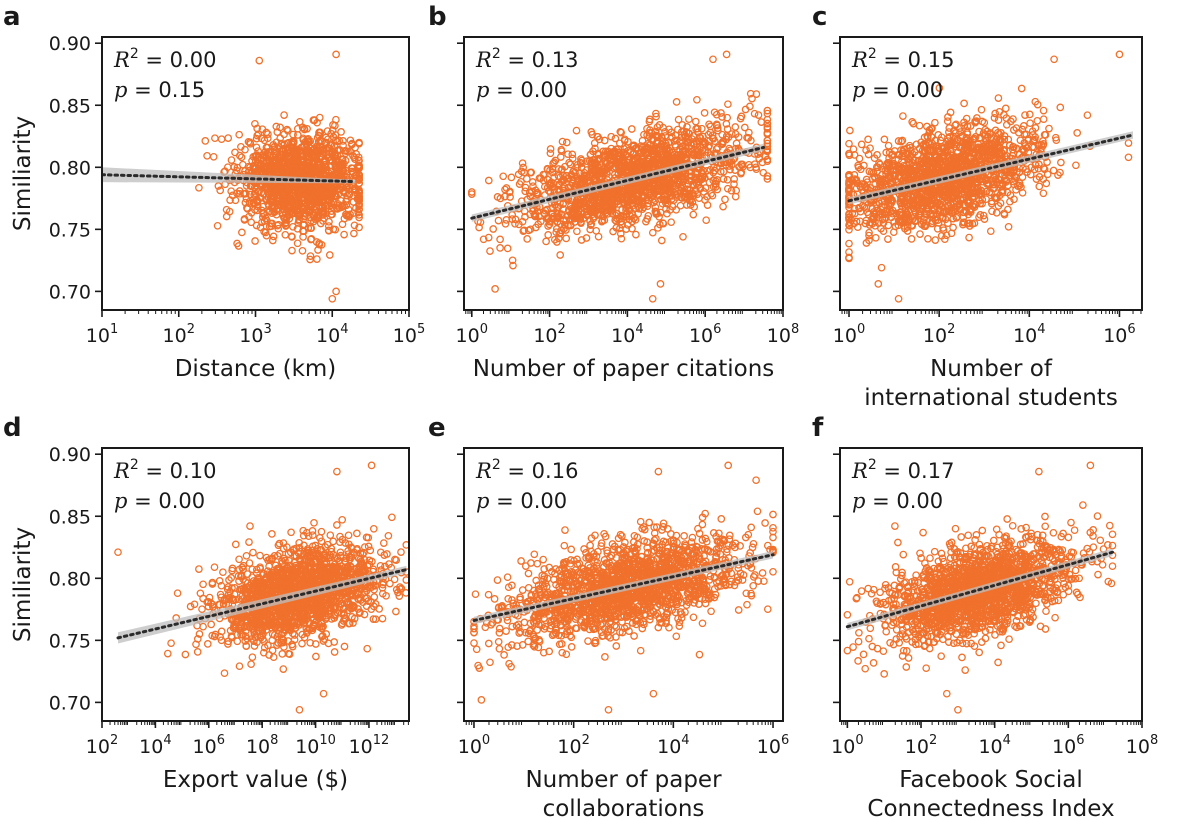 Image resolution: width=1178 pixels, height=820 pixels. What do you see at coordinates (12, 17) in the screenshot?
I see `panel-letter: a` at bounding box center [12, 17].